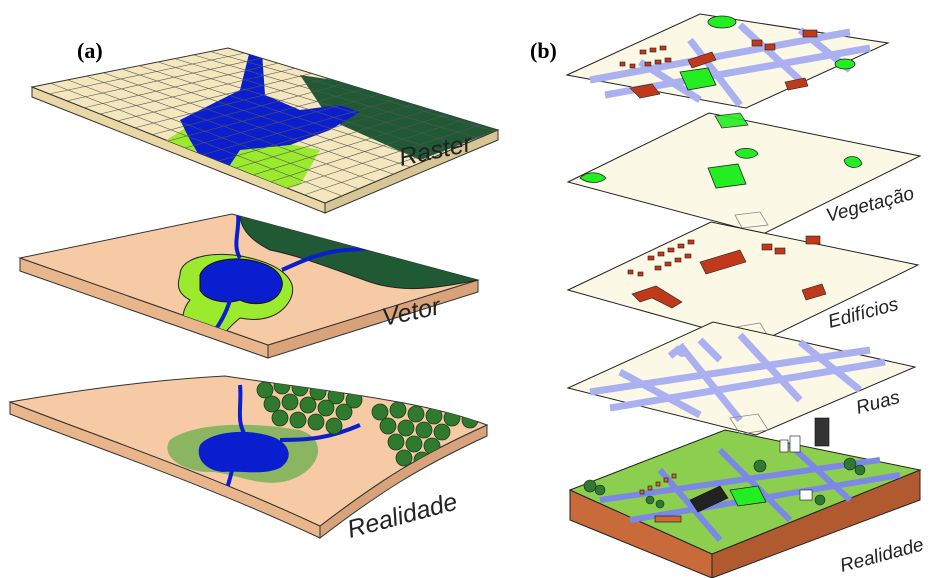 The image size is (941, 578). What do you see at coordinates (243, 452) in the screenshot?
I see `realidade-a-water` at bounding box center [243, 452].